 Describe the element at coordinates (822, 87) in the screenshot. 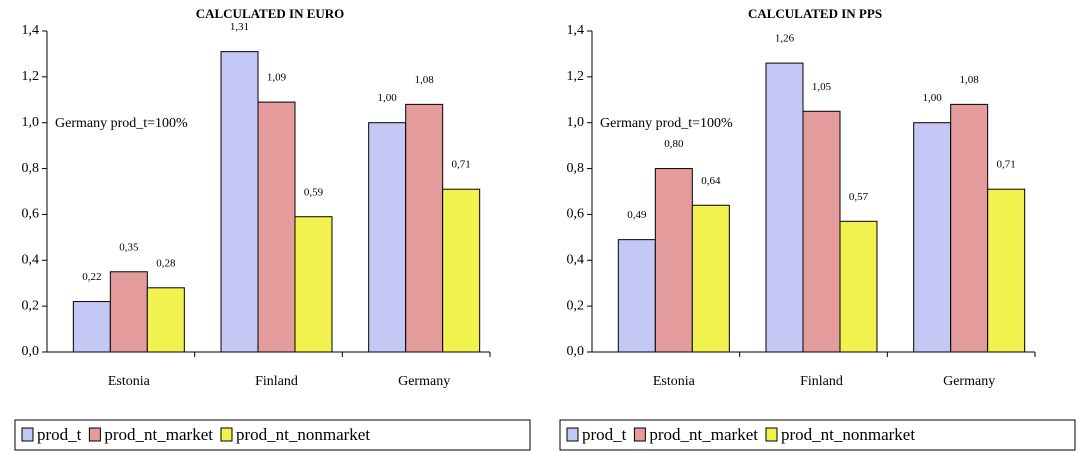

I see `value-label: 1,05` at that location.